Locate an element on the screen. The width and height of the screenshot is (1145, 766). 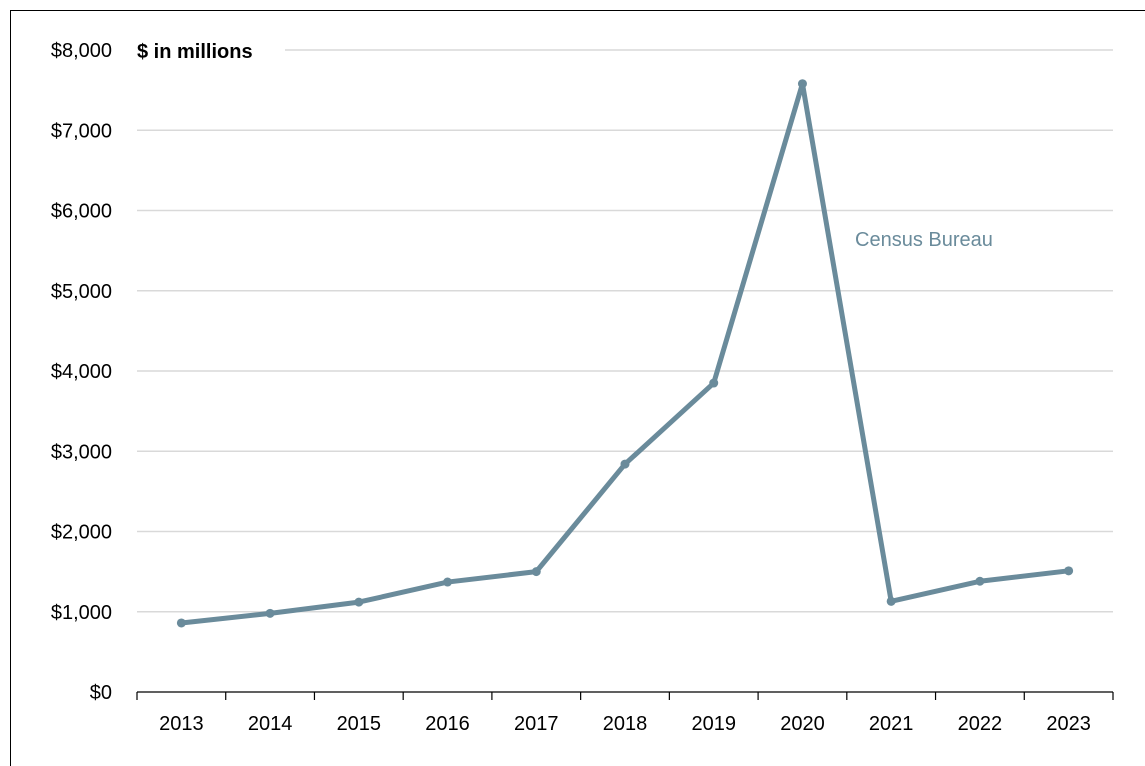
y-tick-label: $0 is located at coordinates (101, 693).